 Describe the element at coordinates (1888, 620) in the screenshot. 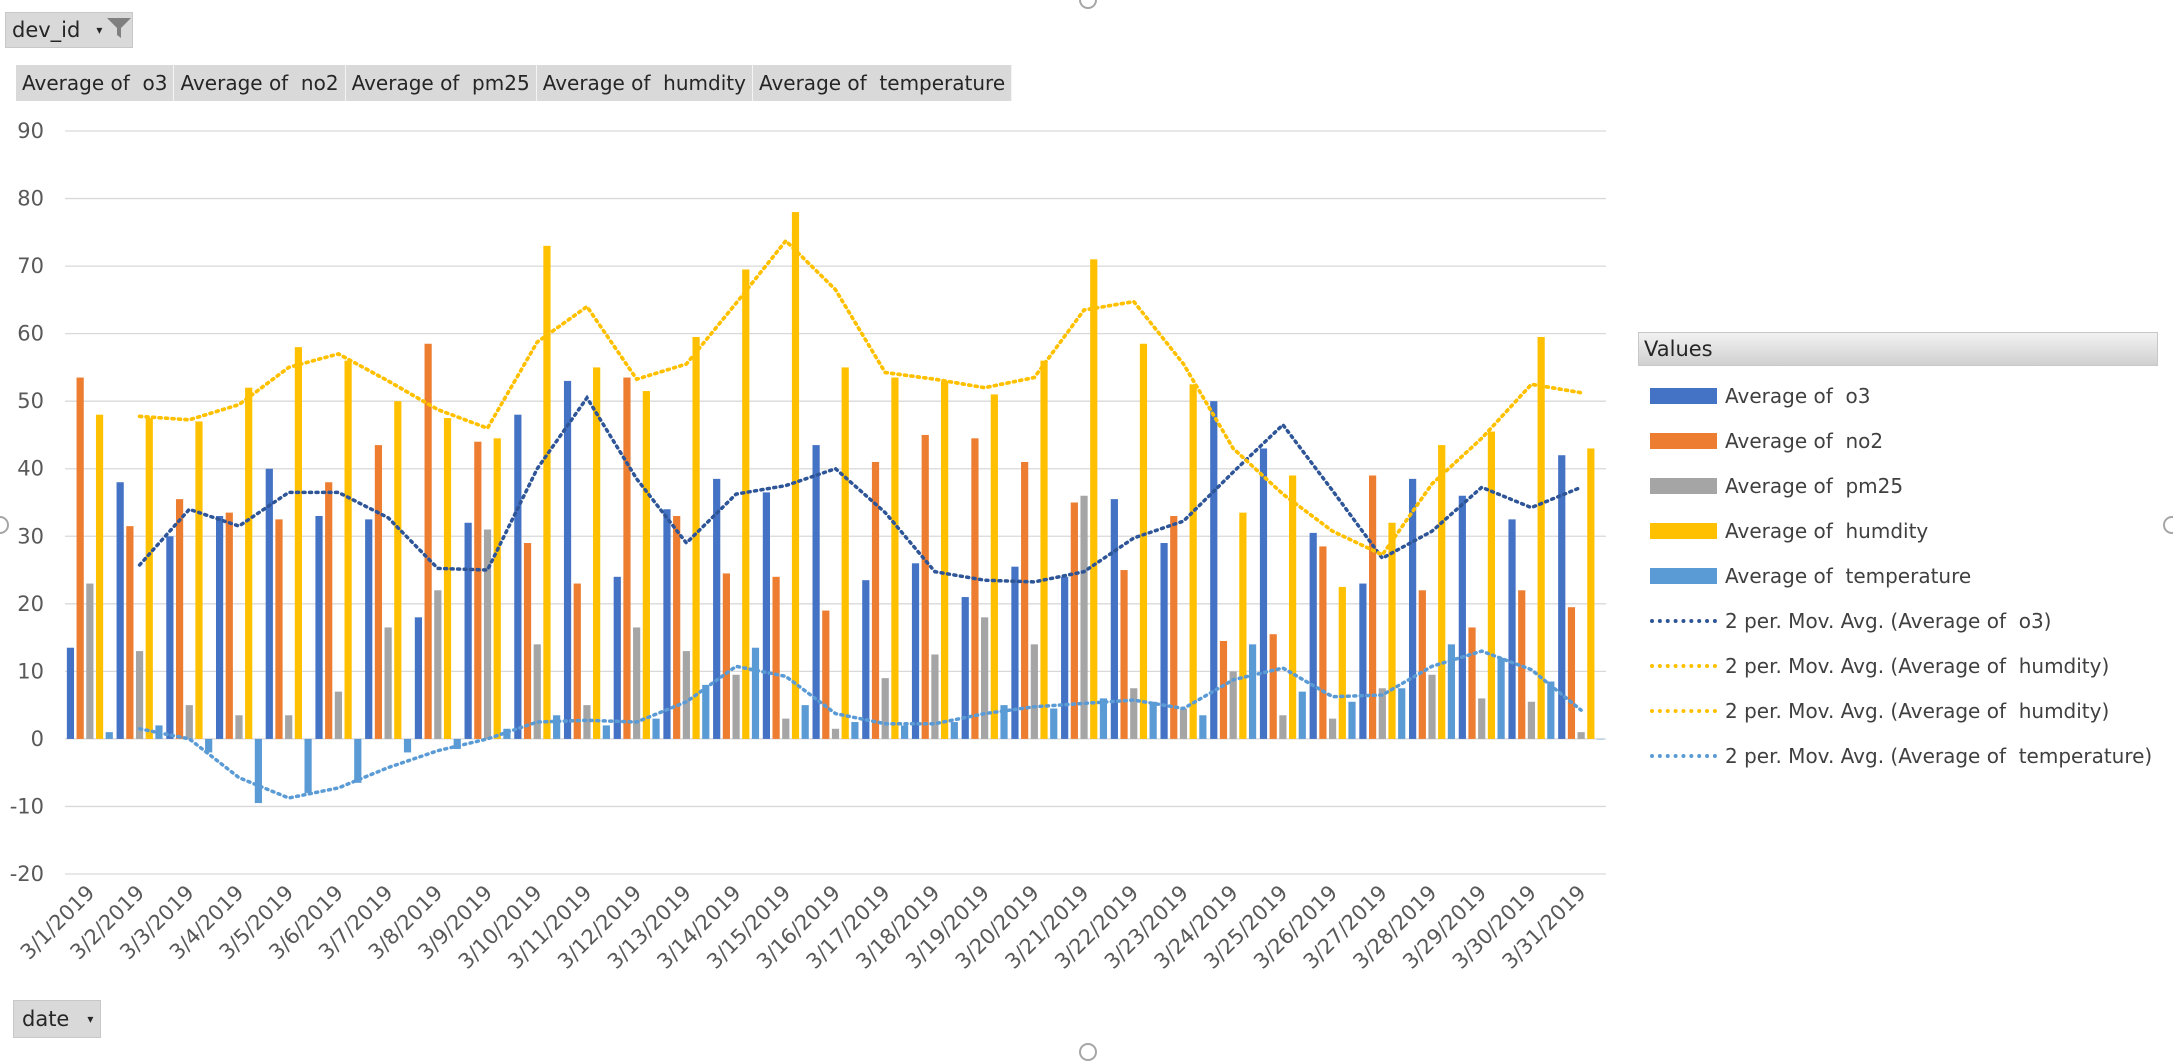

I see `legend-label: 2 per. Mov. Avg. (Average of o3)` at that location.